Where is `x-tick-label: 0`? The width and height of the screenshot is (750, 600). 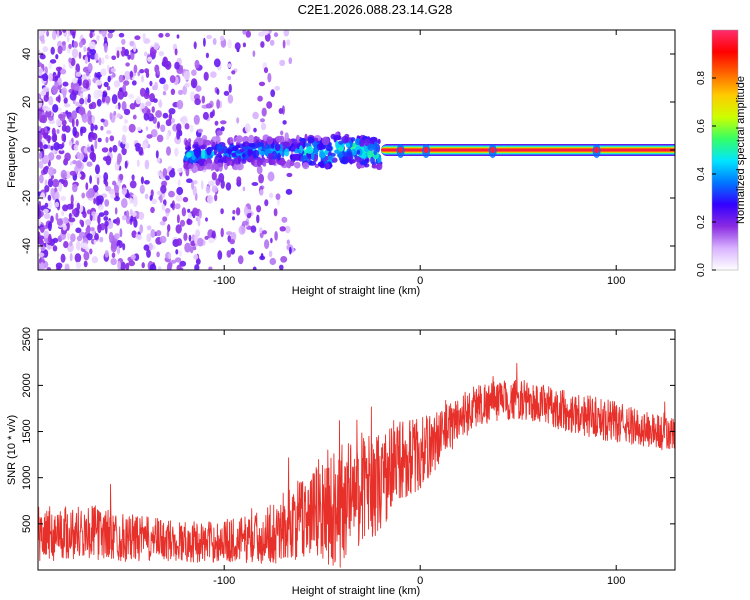 x-tick-label: 0 is located at coordinates (420, 281).